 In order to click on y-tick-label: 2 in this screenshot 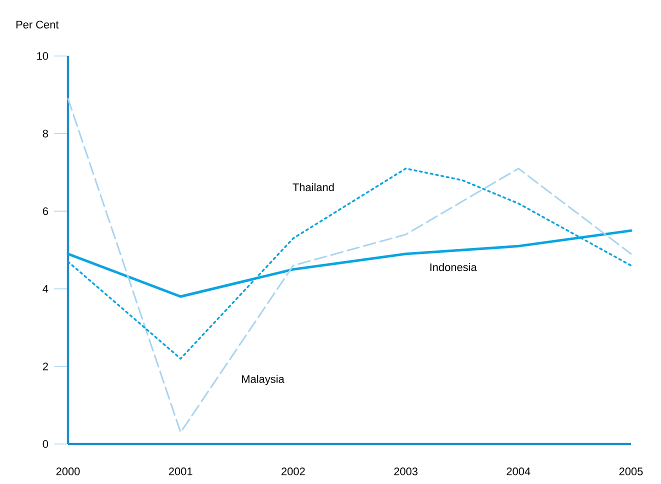, I will do `click(45, 366)`.